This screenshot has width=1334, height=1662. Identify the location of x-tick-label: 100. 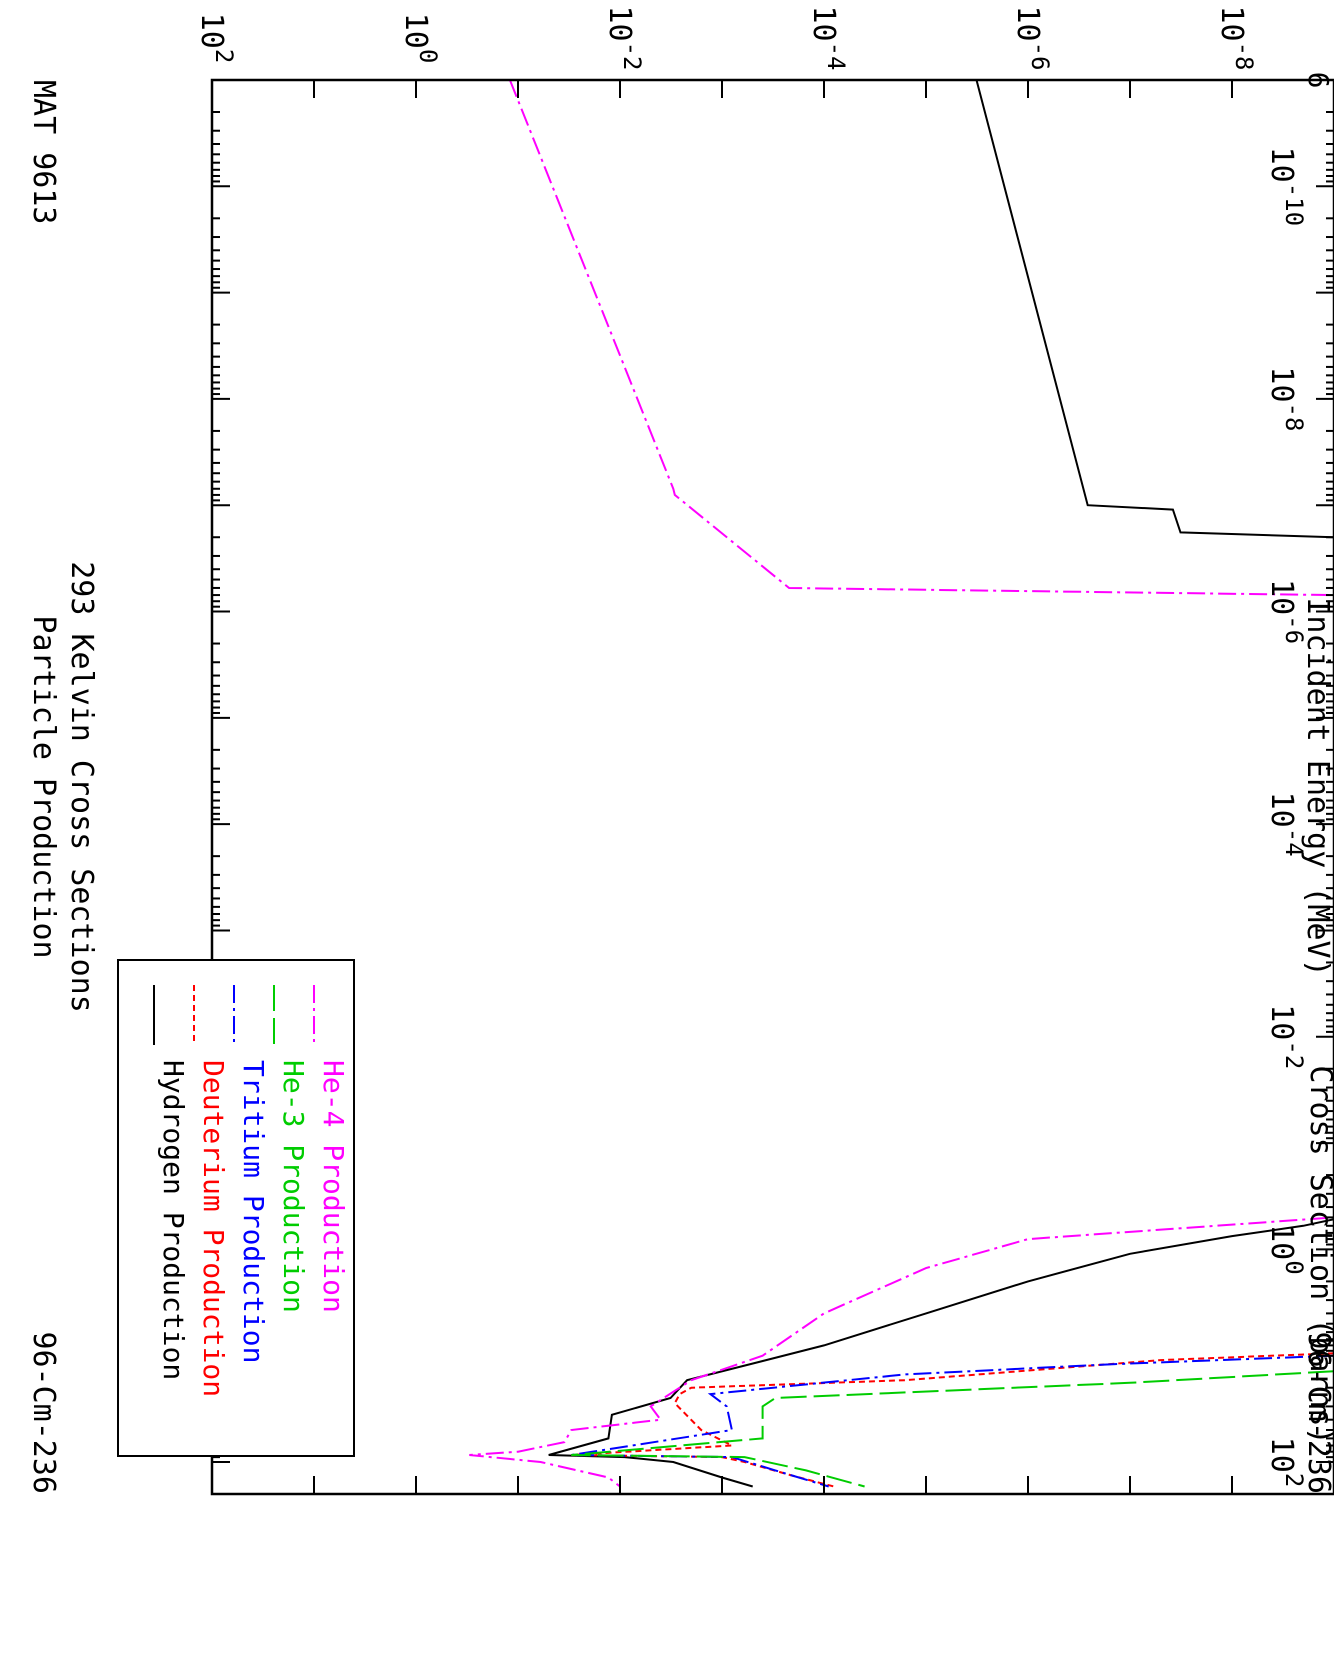
(1286, 1249).